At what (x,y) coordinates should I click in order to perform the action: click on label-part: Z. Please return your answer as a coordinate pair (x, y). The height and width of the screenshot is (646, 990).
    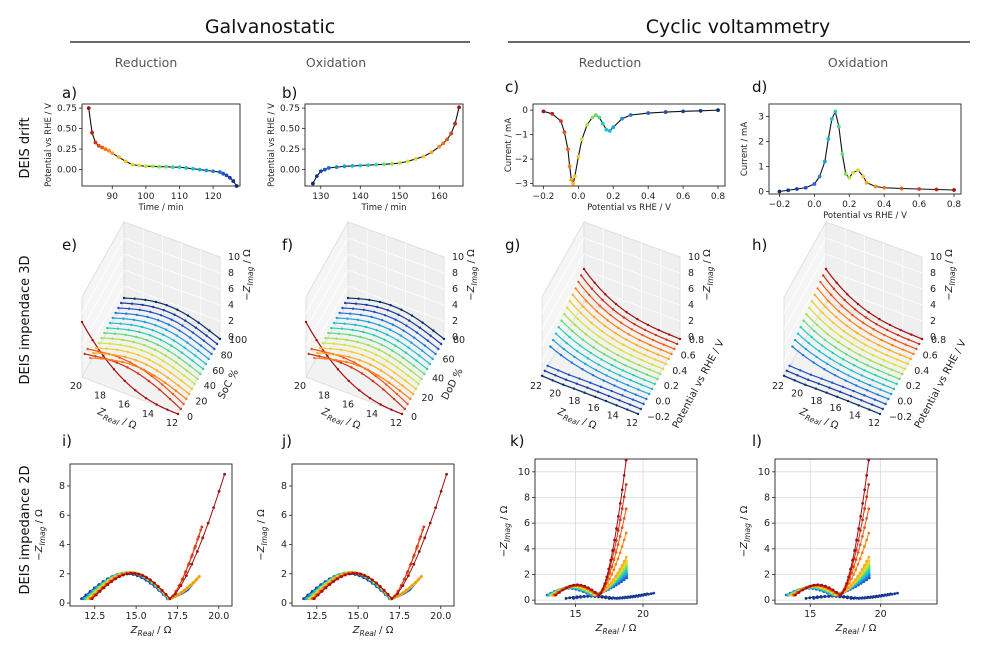
    Looking at the image, I should click on (471, 288).